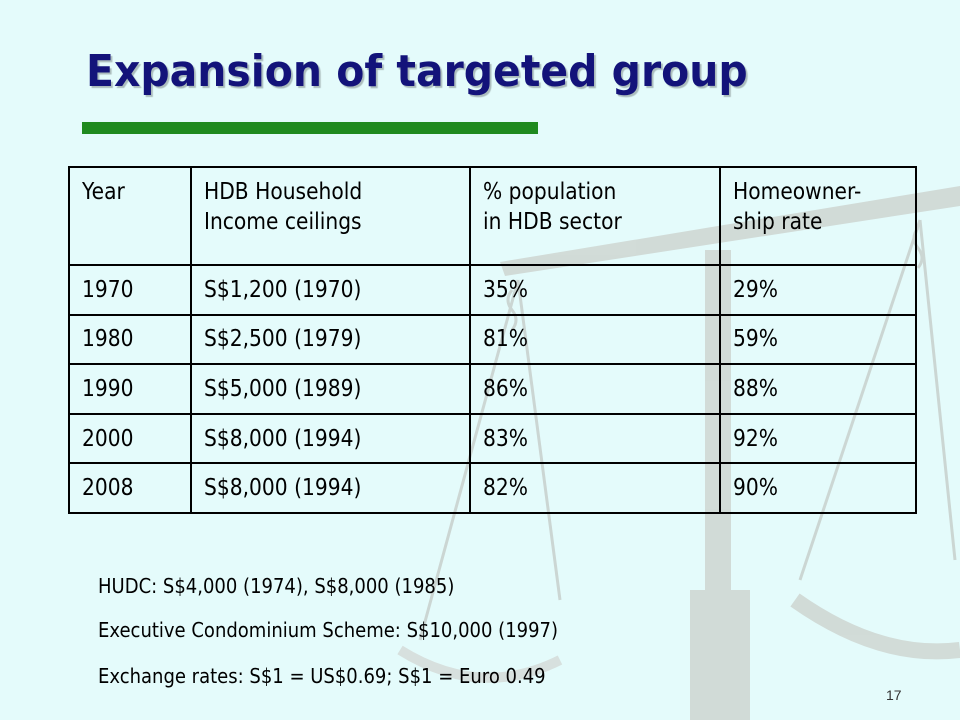 Image resolution: width=960 pixels, height=720 pixels. I want to click on cell-population-share: 35%, so click(595, 290).